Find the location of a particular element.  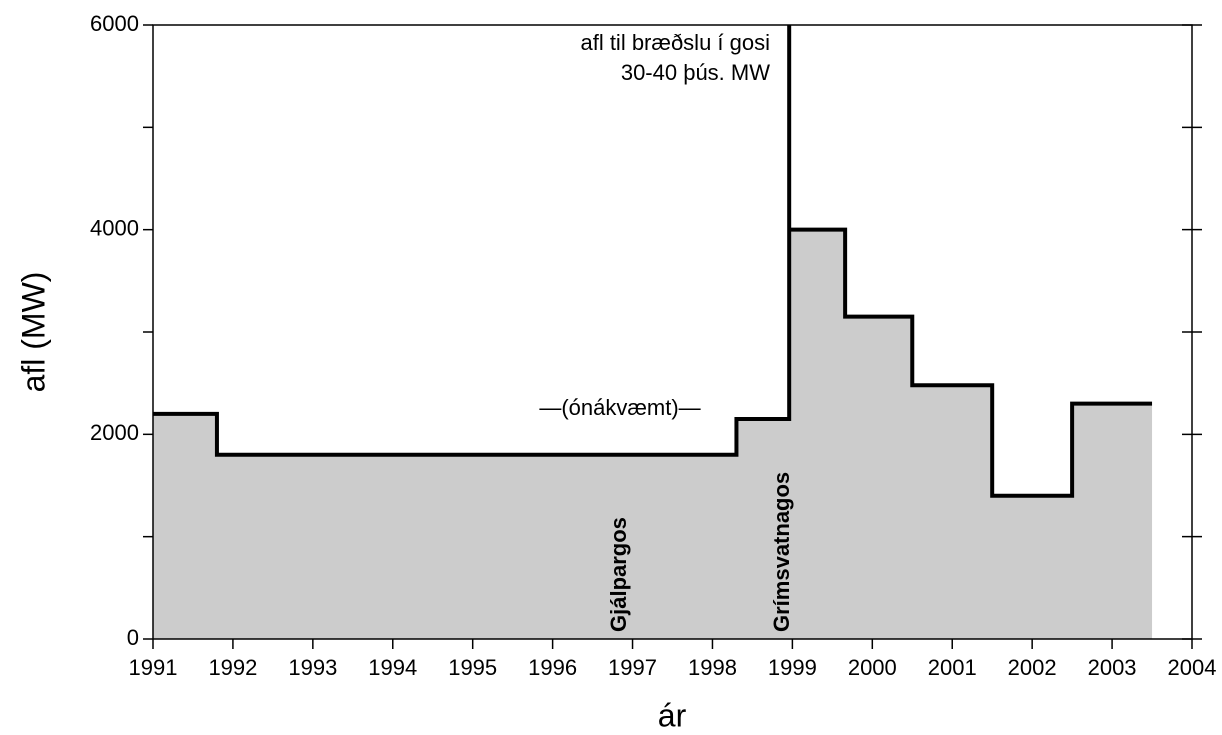

annotation: 30-40 þús. MW is located at coordinates (695, 72).